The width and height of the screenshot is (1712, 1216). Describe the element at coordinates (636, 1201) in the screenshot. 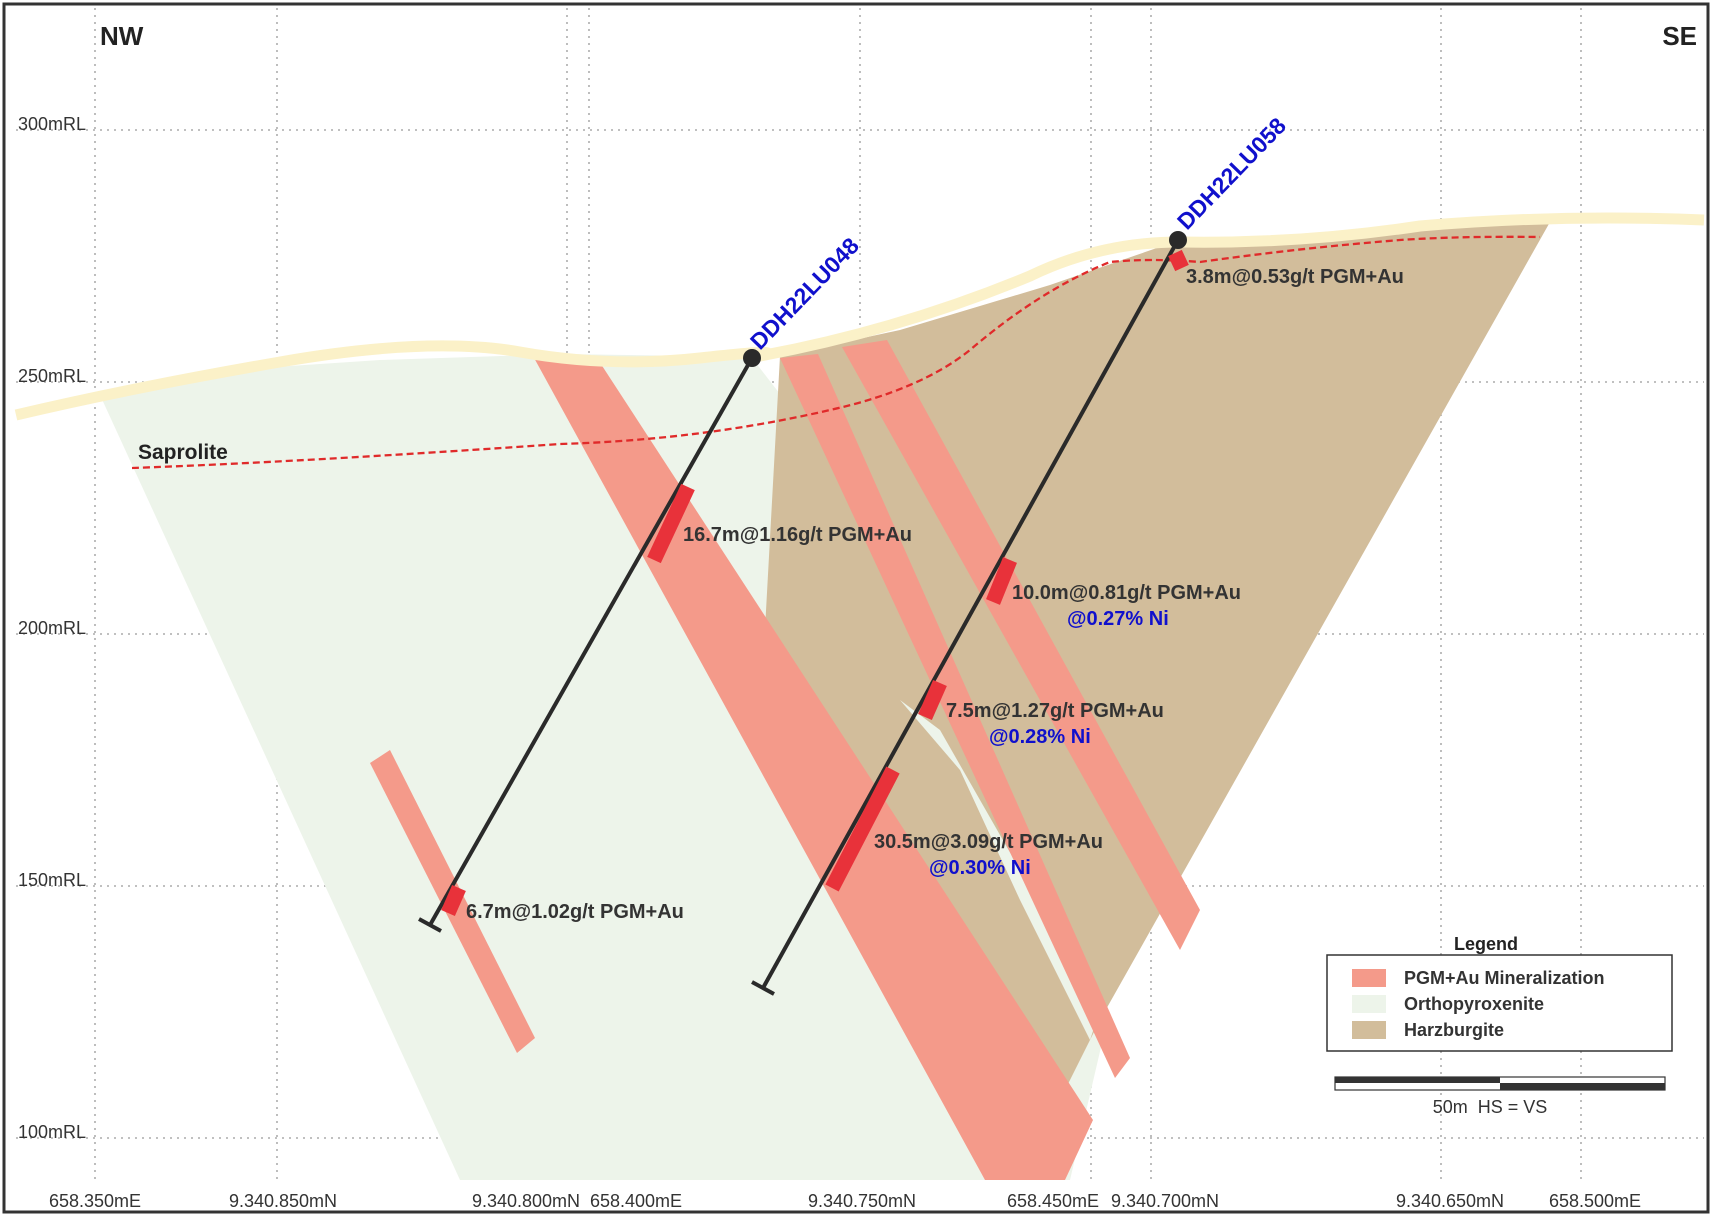

I see `coordinate-label: 658.400mE` at that location.